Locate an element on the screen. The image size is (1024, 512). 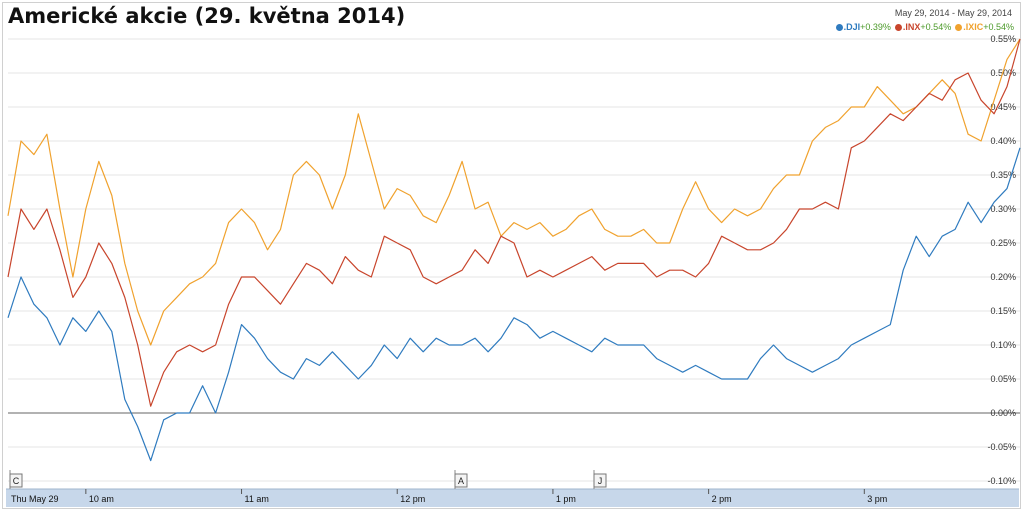
legend-item-ixic: .IXIC+0.54% is located at coordinates (984, 27).